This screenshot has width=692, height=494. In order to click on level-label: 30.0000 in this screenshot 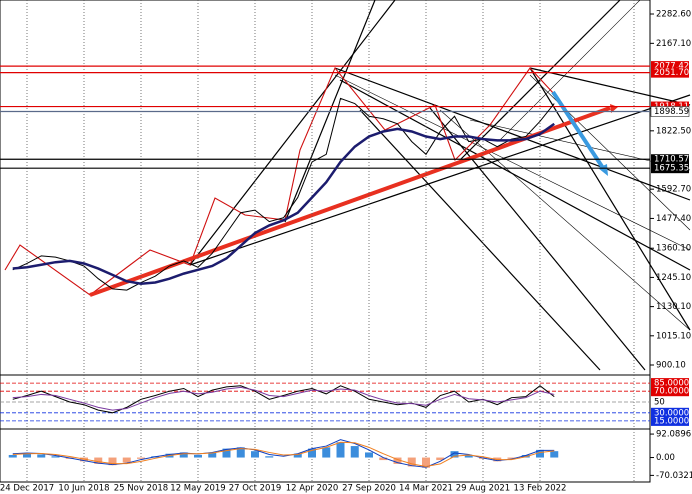, I will do `click(671, 413)`.